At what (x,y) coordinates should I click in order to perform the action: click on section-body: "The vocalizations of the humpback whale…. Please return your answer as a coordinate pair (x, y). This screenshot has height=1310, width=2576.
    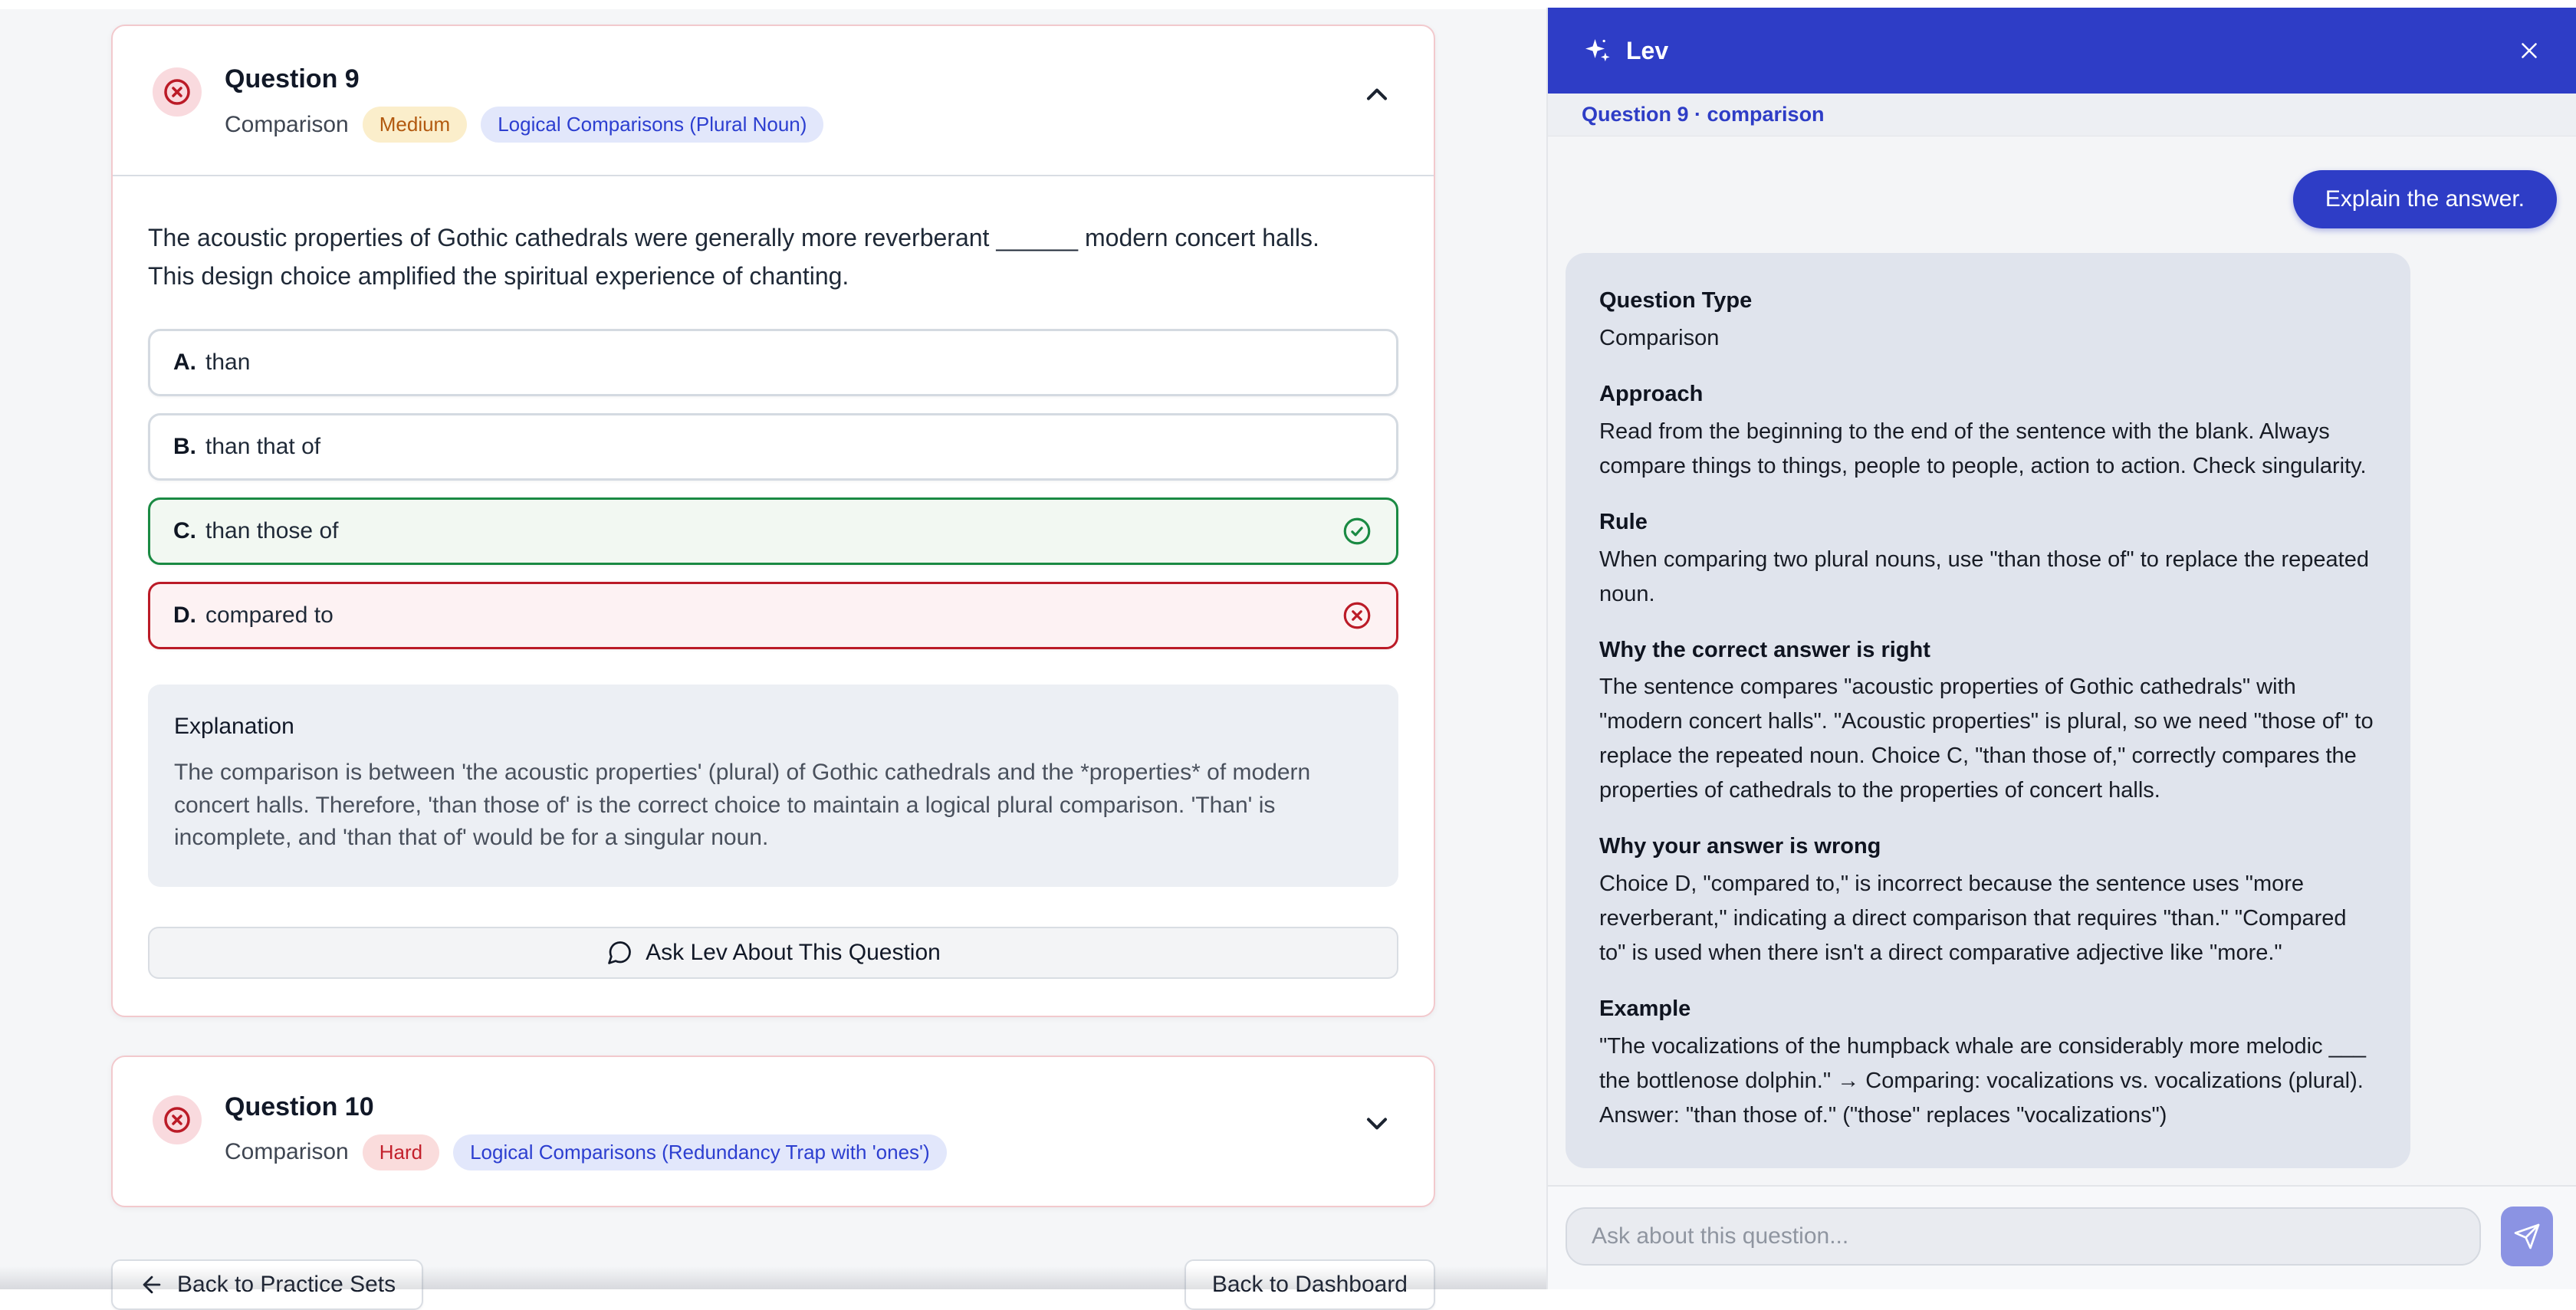
    Looking at the image, I should click on (1988, 1081).